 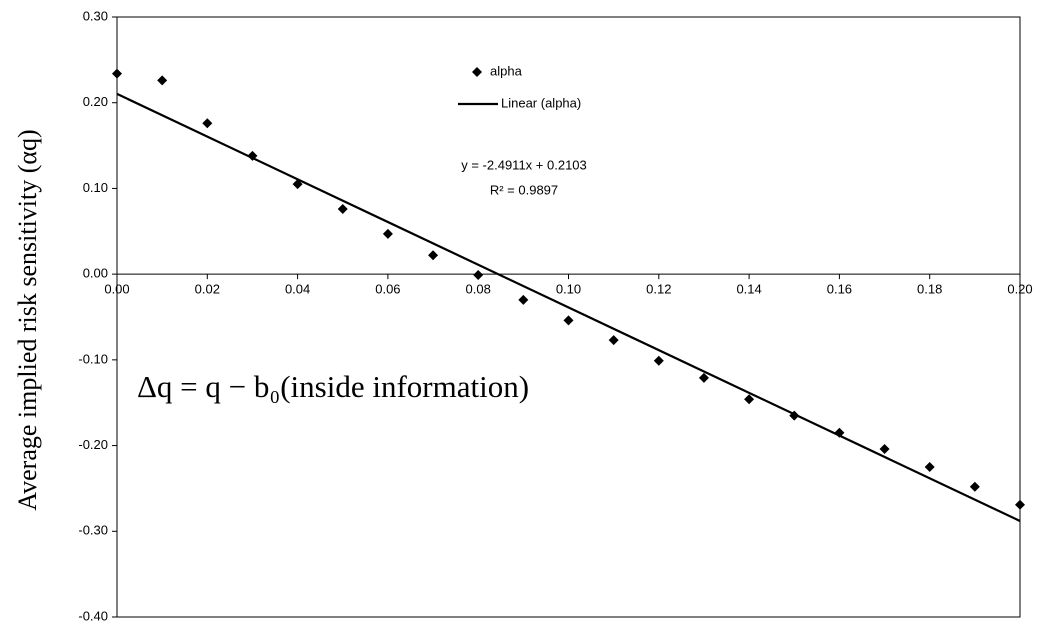 I want to click on trend-equation: y = -2.4911x + 0.2103, so click(x=524, y=164).